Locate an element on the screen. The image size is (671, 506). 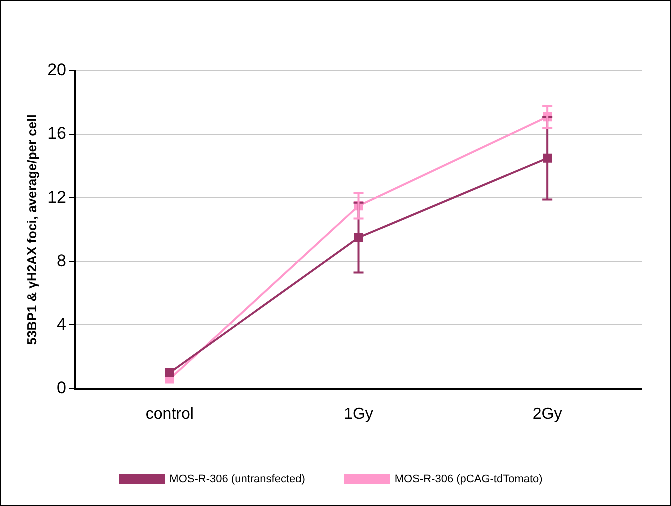
y-tick-label: 16 is located at coordinates (57, 134).